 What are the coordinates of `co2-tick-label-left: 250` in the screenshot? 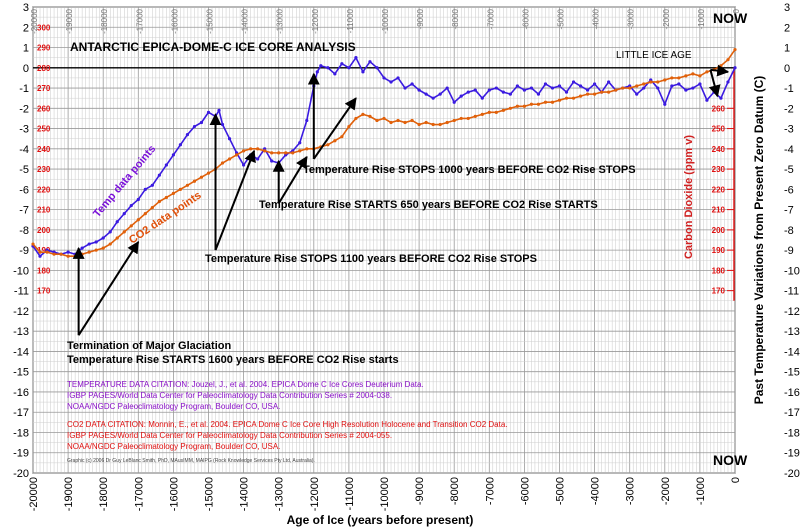 It's located at (44, 129).